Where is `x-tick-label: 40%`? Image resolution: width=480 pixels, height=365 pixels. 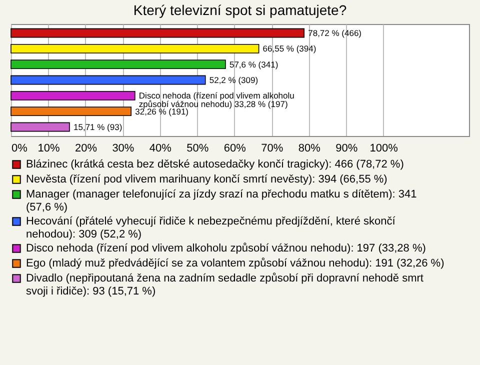
x-tick-label: 40% is located at coordinates (160, 148).